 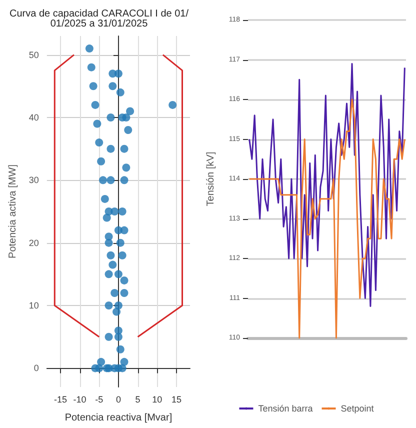 I want to click on x-tick-label: 0, so click(x=118, y=399).